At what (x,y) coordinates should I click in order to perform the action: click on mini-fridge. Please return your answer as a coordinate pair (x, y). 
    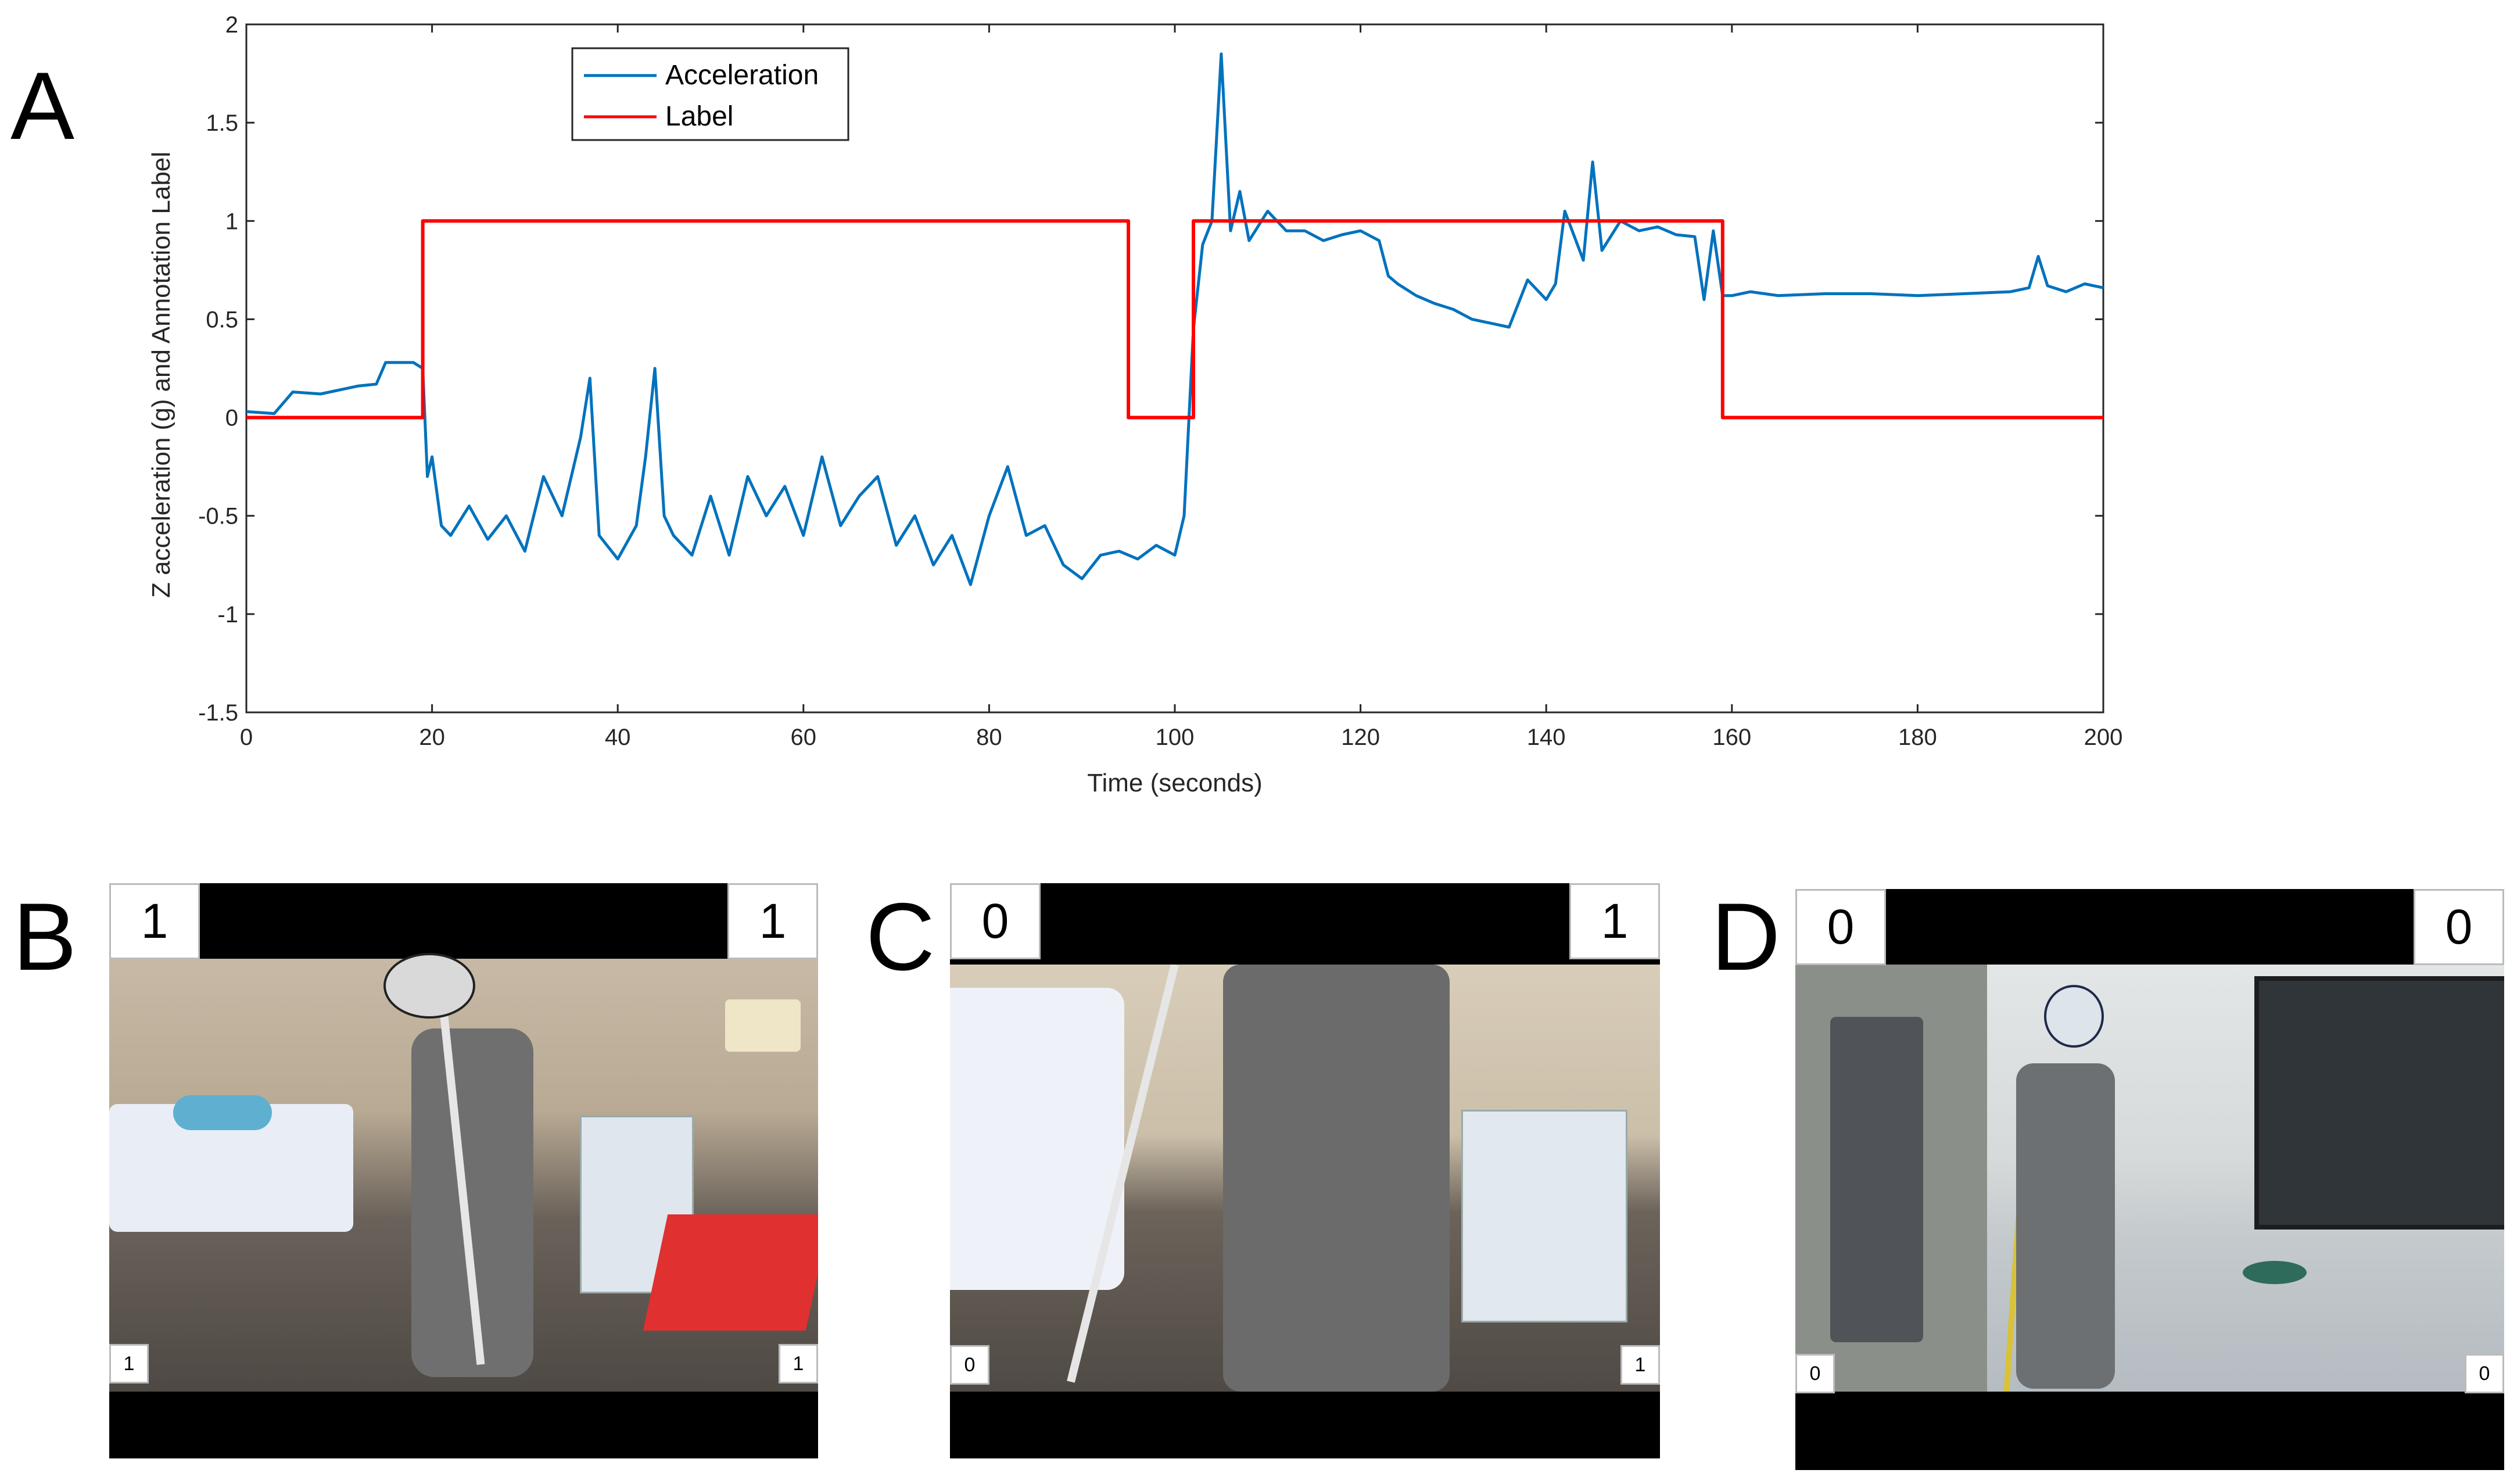
    Looking at the image, I should click on (1544, 1216).